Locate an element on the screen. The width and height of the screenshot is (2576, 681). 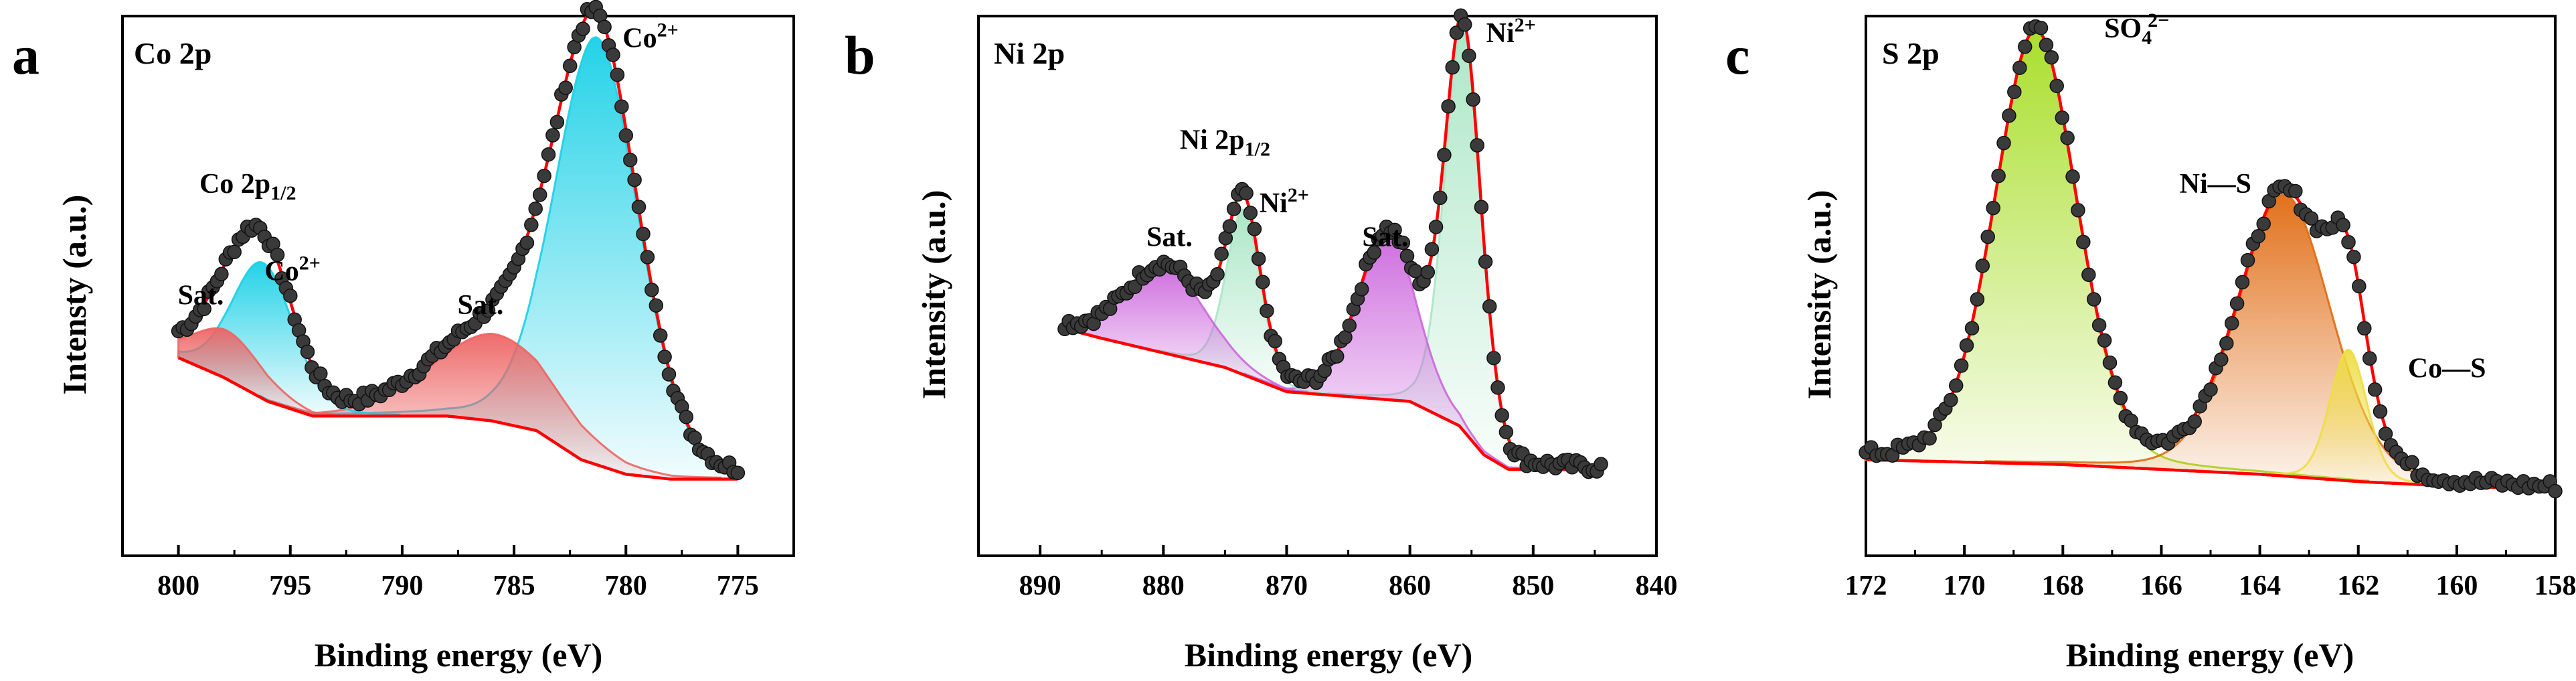
peak-annotation: Ni 2p1/2 is located at coordinates (1225, 143).